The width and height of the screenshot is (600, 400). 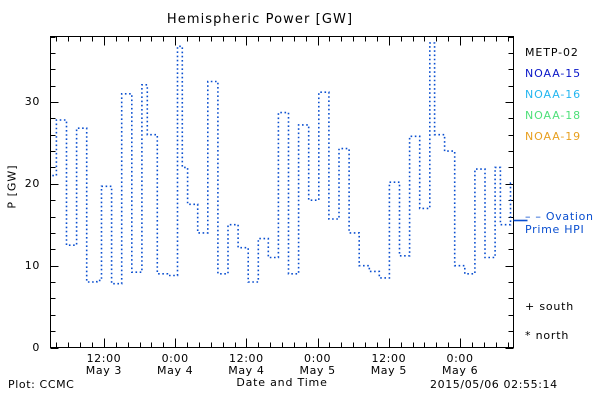 I want to click on plot-credit: Plot: CCMC, so click(x=41, y=384).